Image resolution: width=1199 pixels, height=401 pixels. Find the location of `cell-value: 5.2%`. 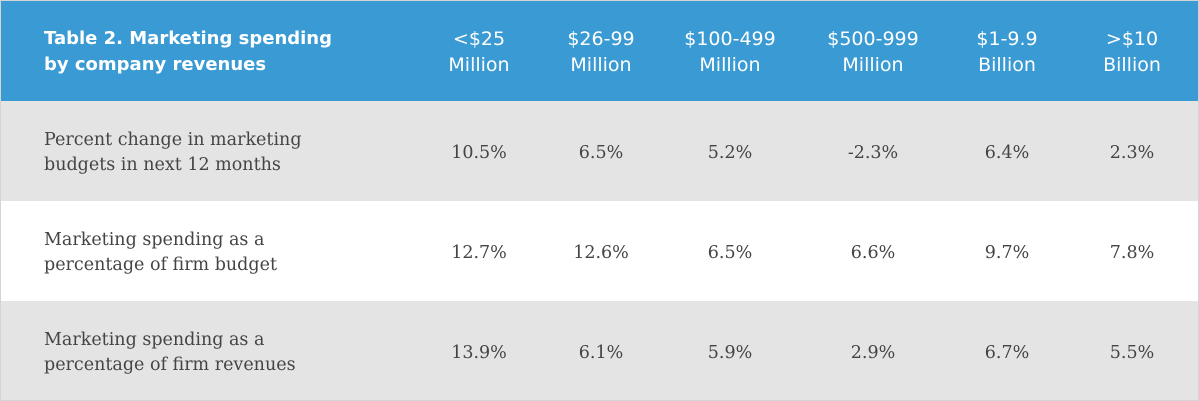

cell-value: 5.2% is located at coordinates (730, 153).